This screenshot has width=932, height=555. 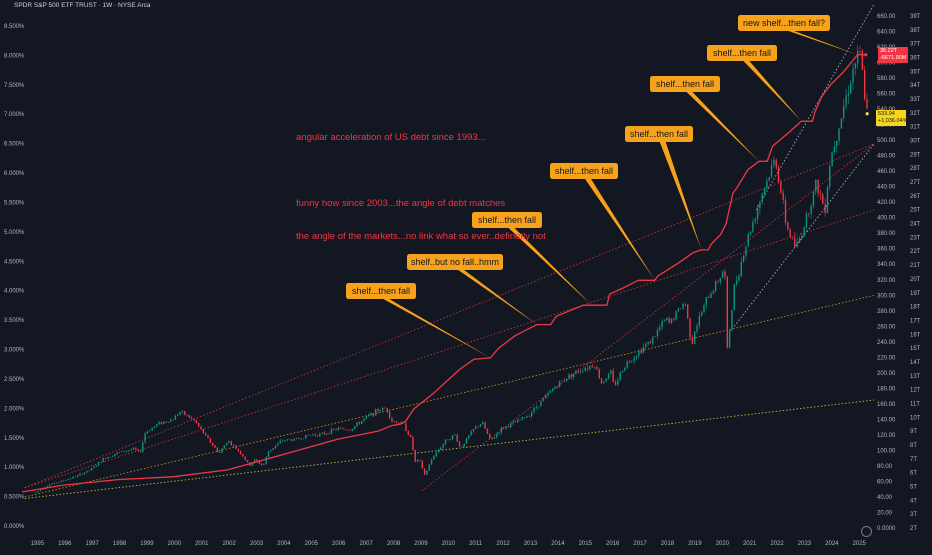 I want to click on x-axis-tick-label: 2011, so click(x=476, y=544).